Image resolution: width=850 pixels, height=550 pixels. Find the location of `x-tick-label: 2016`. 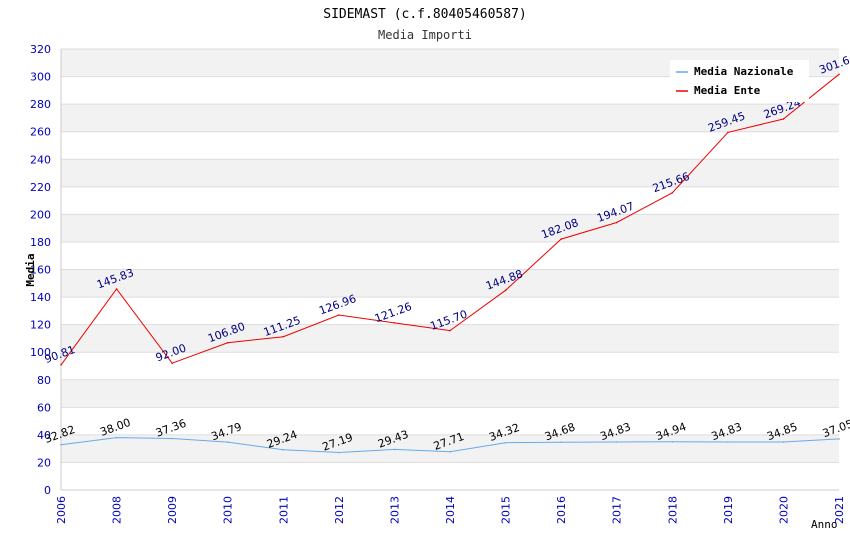

x-tick-label: 2016 is located at coordinates (561, 510).